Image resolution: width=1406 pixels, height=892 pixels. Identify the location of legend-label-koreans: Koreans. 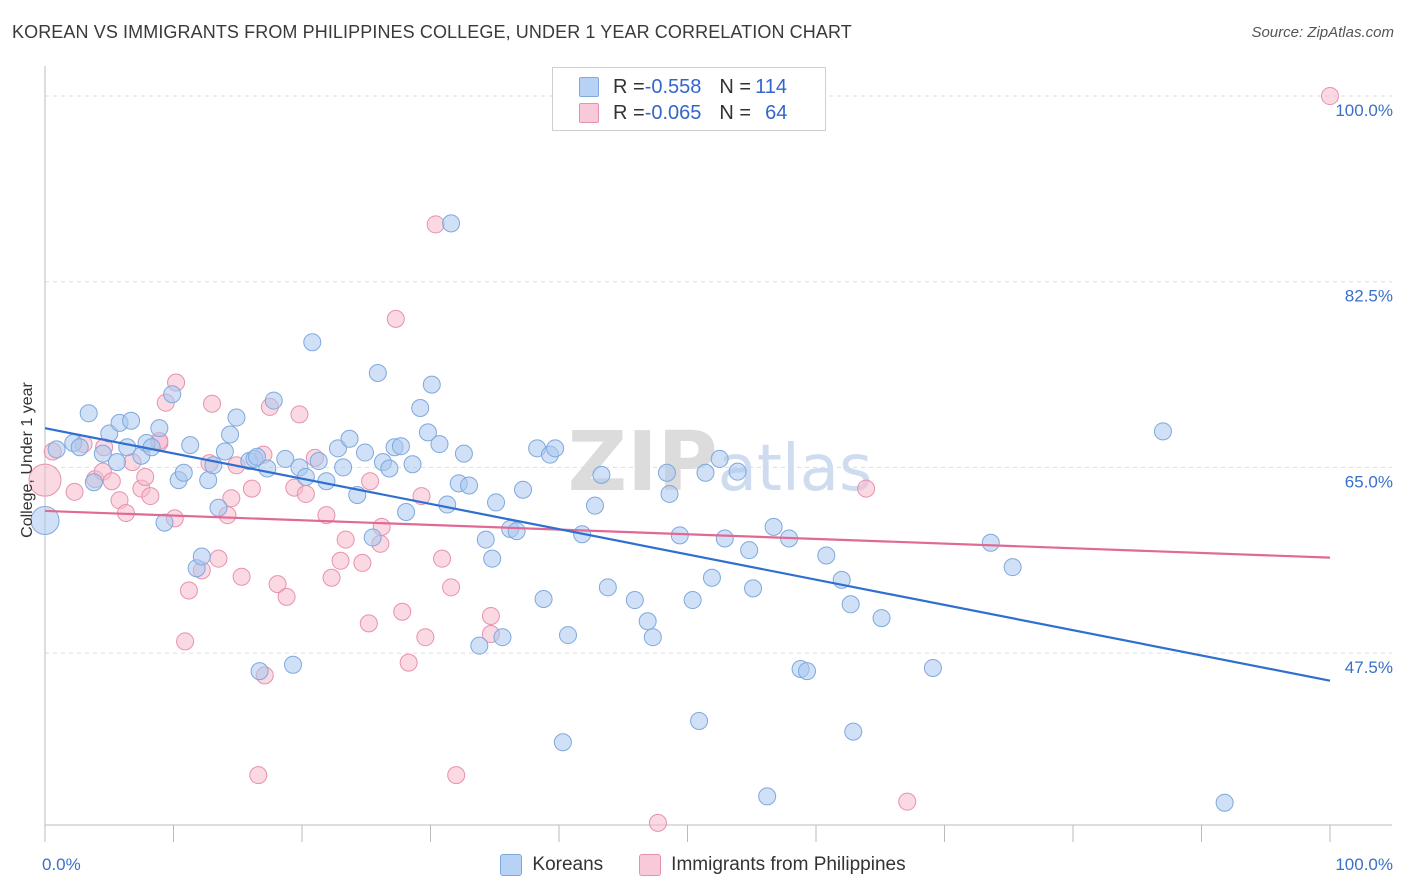
(568, 864).